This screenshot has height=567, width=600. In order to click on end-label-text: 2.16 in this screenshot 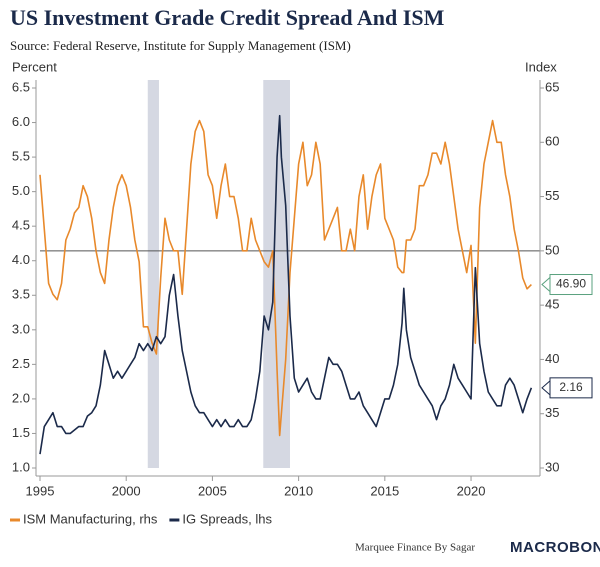, I will do `click(571, 387)`.